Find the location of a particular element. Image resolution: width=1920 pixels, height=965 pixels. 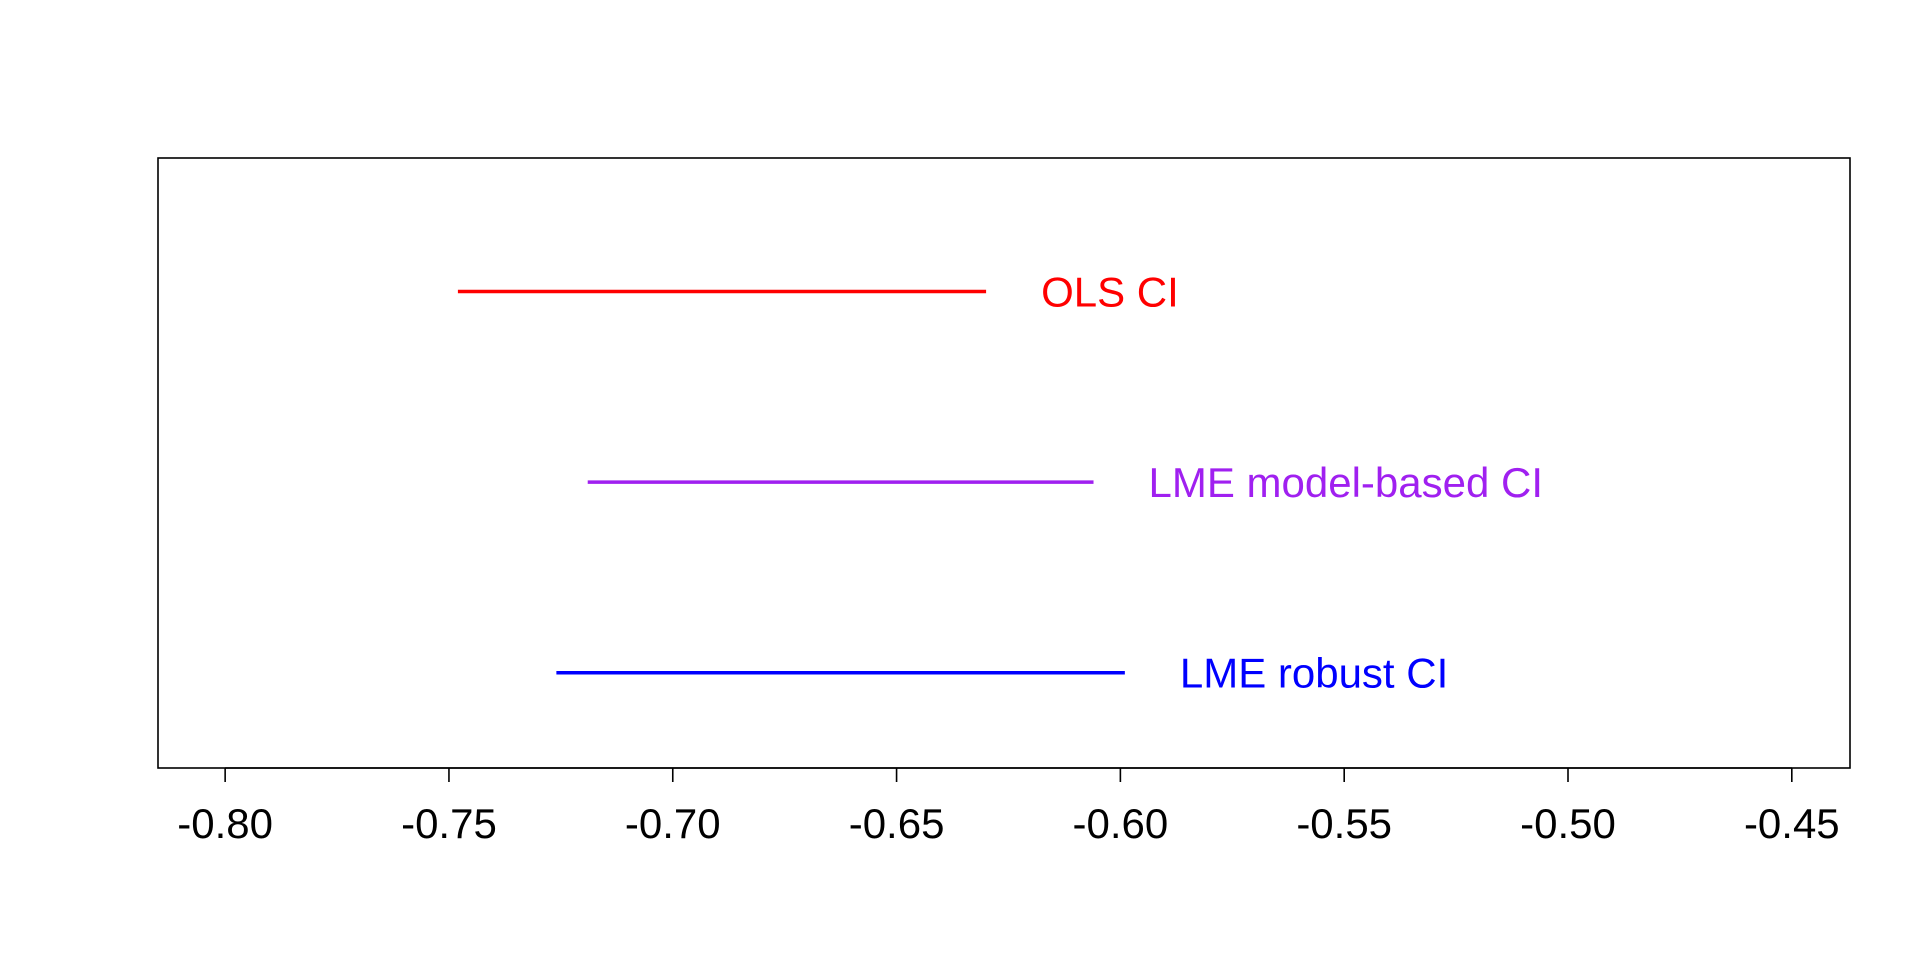

x-tick-label: -0.80 is located at coordinates (225, 823).